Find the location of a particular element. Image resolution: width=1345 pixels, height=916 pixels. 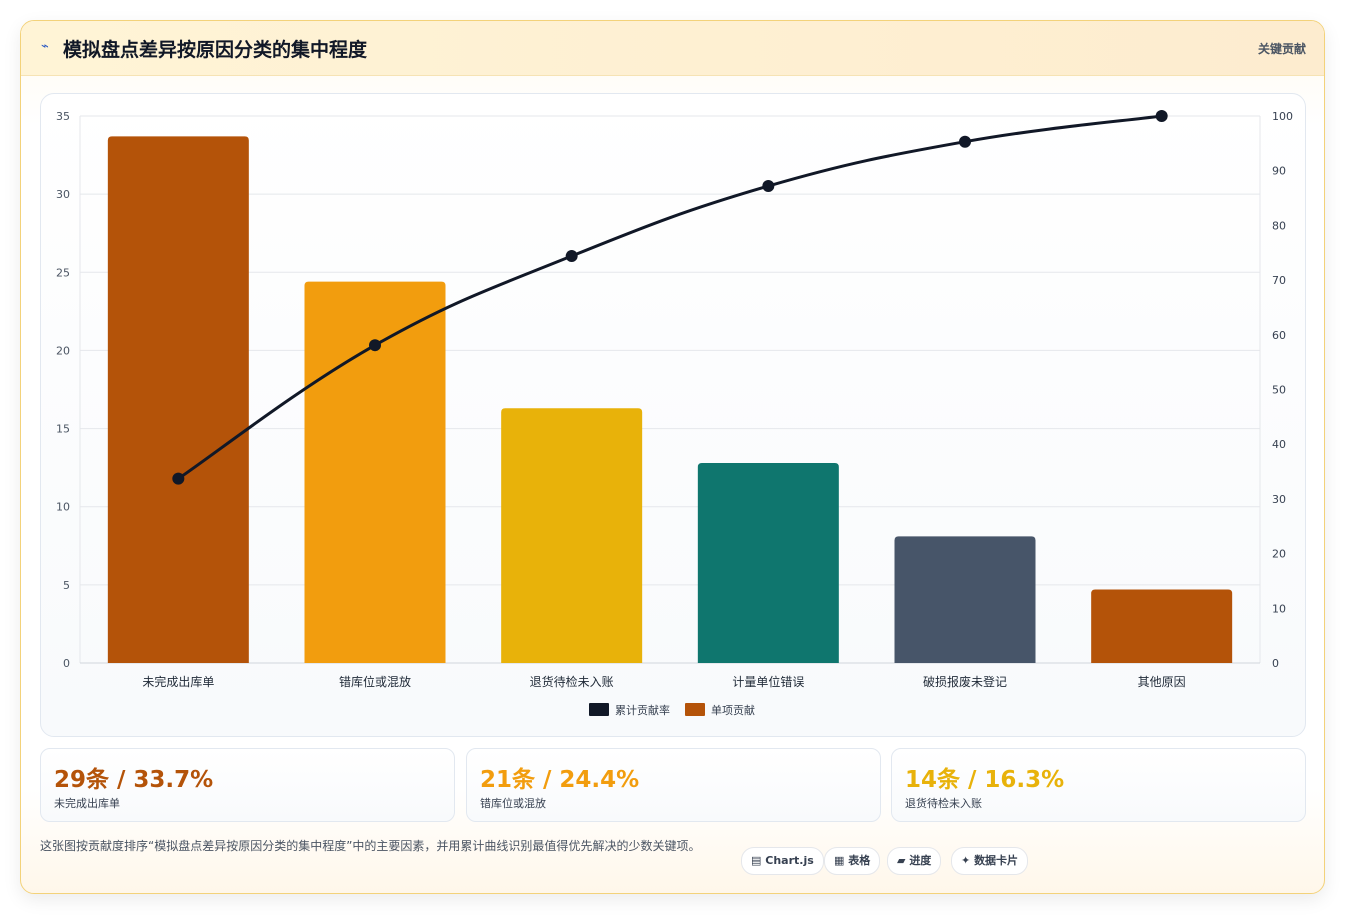

y-left-tick-label: 35 is located at coordinates (63, 116).